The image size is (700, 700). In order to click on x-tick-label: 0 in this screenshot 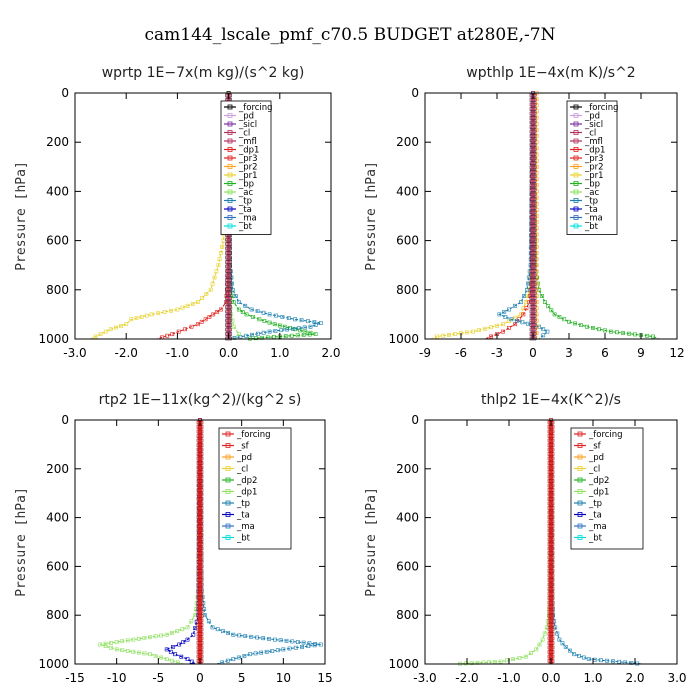, I will do `click(200, 678)`.